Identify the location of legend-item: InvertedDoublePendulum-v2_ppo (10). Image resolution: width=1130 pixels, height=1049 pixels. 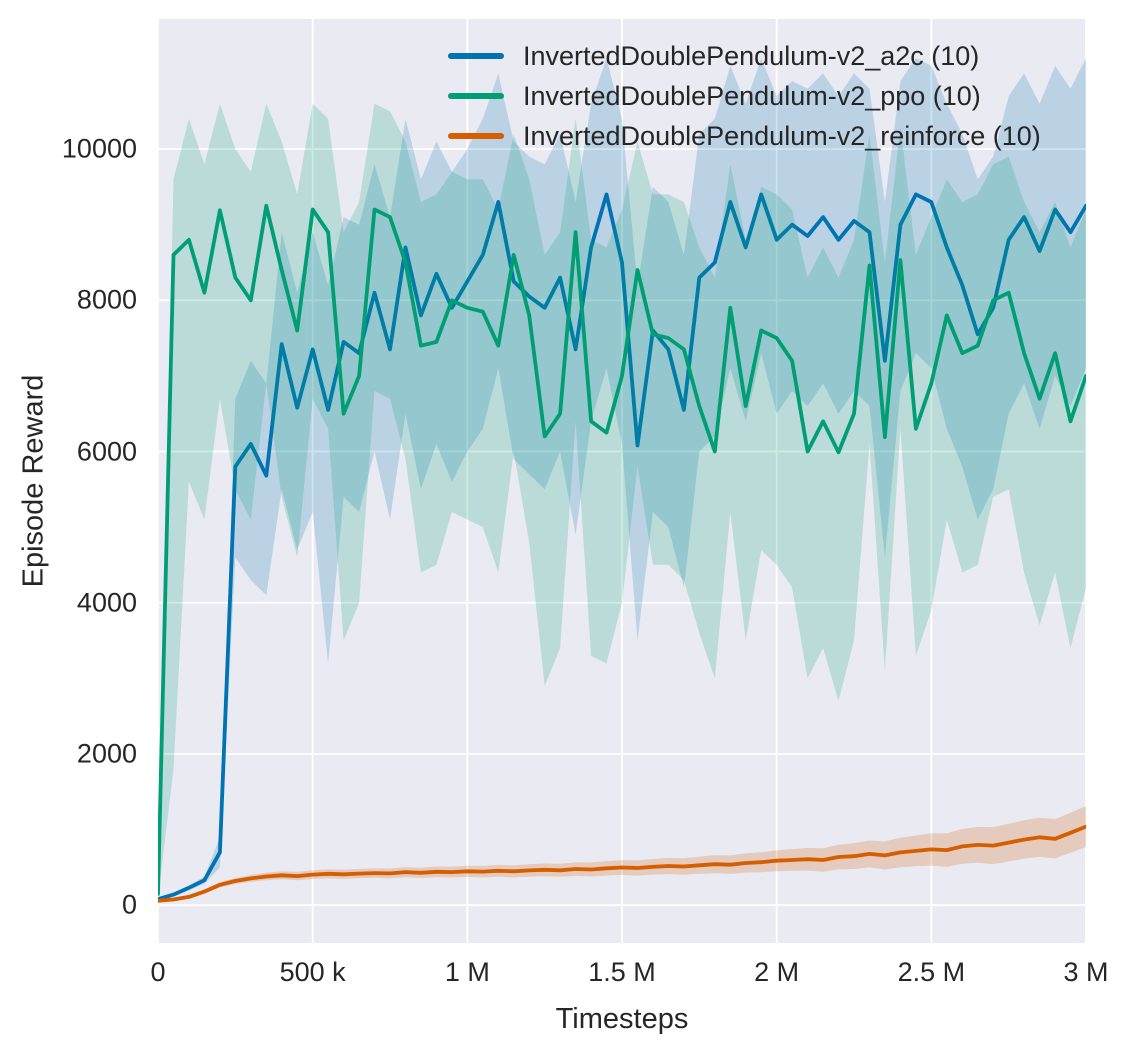
(744, 96).